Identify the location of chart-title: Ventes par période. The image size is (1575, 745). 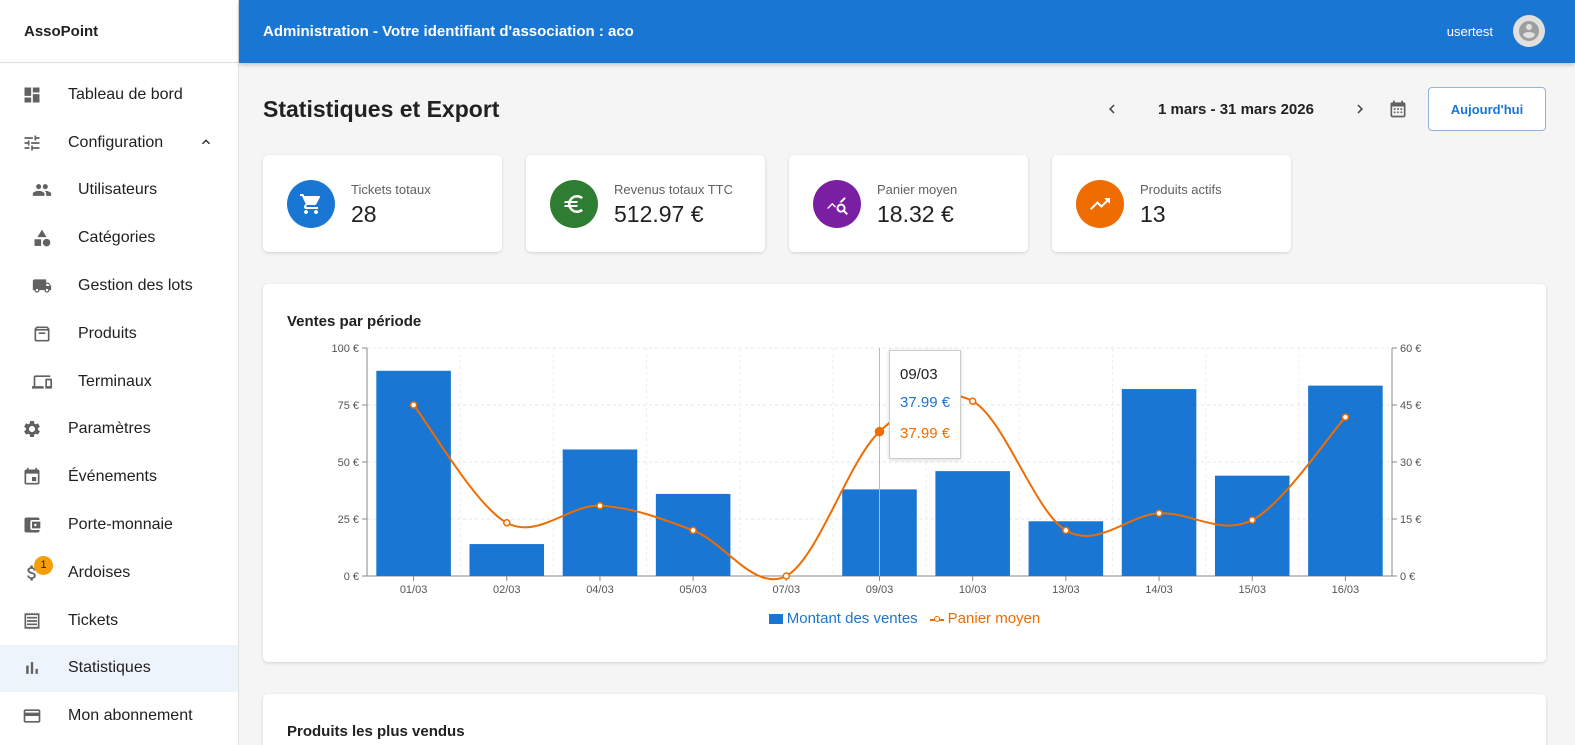
(354, 321).